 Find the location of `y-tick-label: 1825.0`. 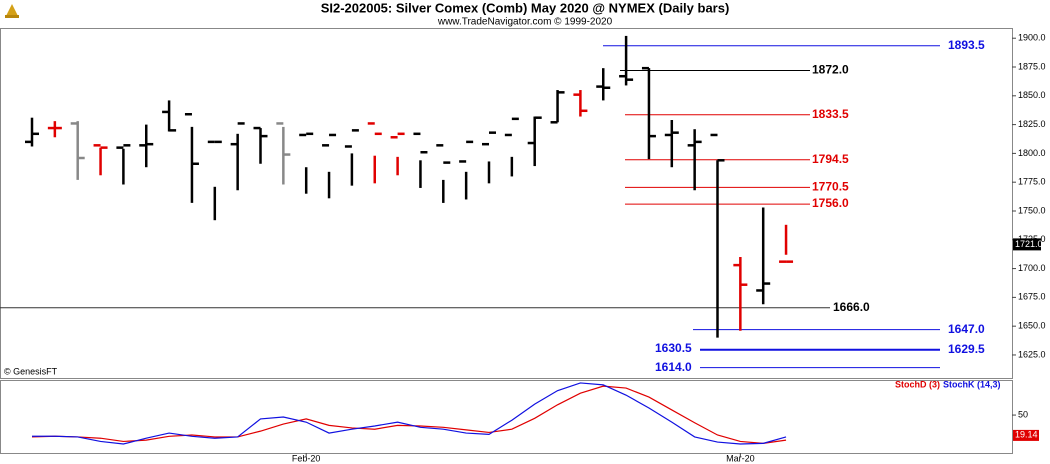

y-tick-label: 1825.0 is located at coordinates (1032, 124).